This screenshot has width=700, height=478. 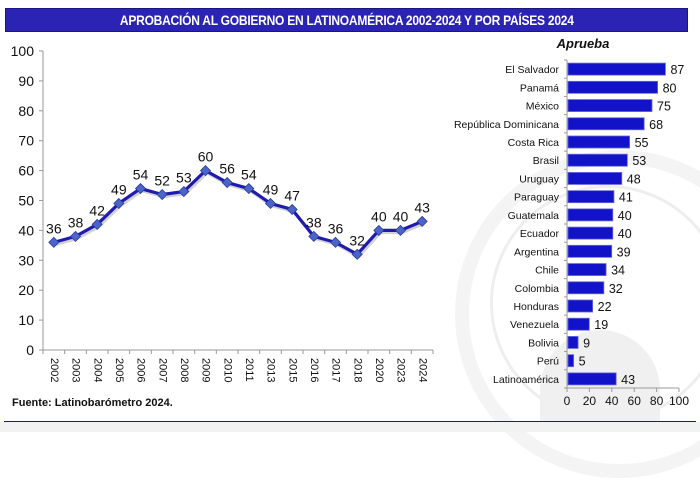 What do you see at coordinates (534, 216) in the screenshot?
I see `bar-category-label: Guatemala` at bounding box center [534, 216].